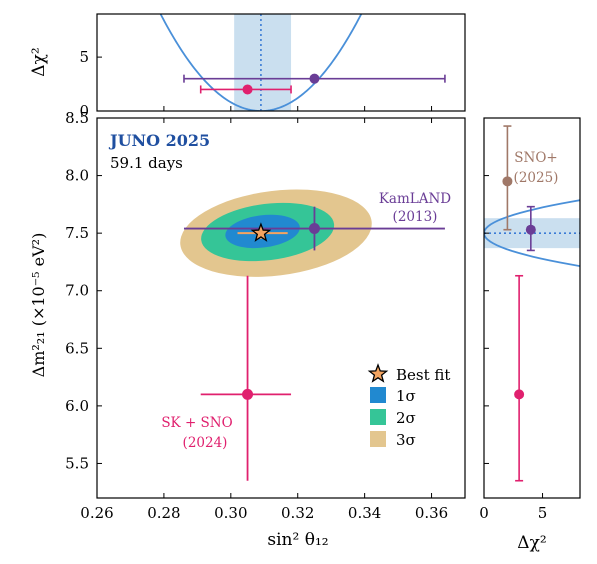 The height and width of the screenshot is (564, 597). Describe the element at coordinates (205, 443) in the screenshot. I see `sk-sno-year: (2024)` at that location.